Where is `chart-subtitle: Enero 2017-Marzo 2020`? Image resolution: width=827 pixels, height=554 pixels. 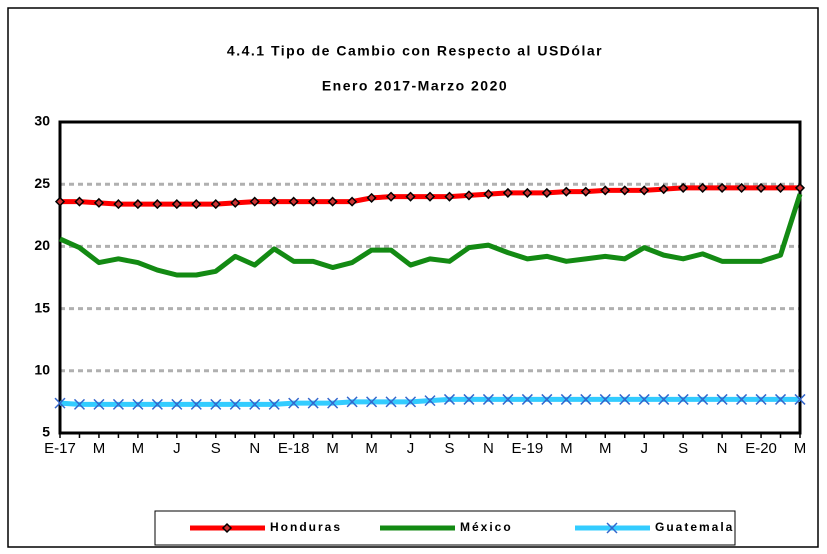 chart-subtitle: Enero 2017-Marzo 2020 is located at coordinates (415, 86).